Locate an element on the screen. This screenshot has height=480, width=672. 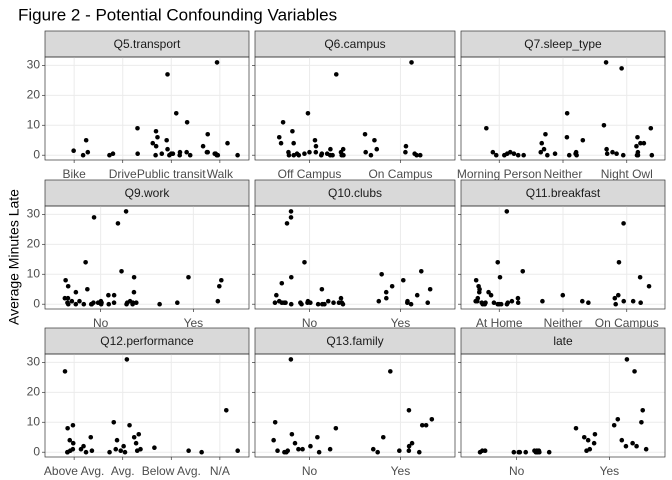
strip-label: Q11.breakfast is located at coordinates (563, 193).